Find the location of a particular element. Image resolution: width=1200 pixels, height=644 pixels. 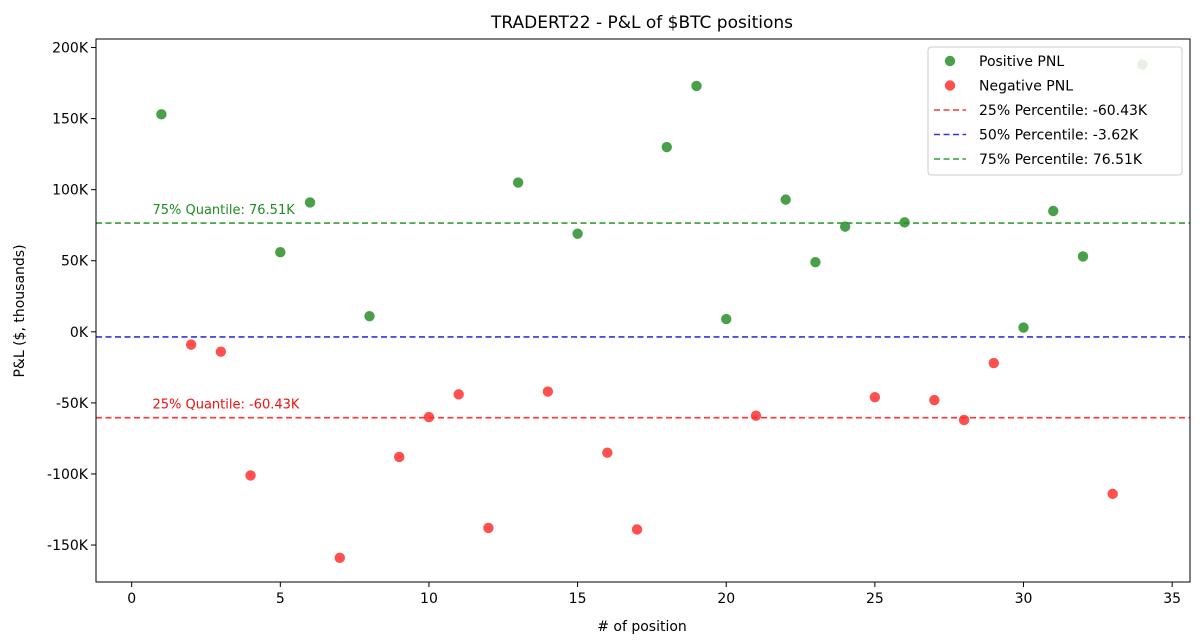

x-tick-label-4: 20 is located at coordinates (726, 599).